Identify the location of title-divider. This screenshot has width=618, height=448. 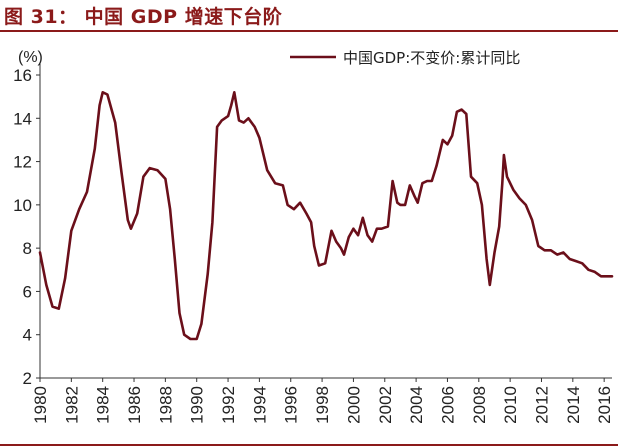
(309, 31).